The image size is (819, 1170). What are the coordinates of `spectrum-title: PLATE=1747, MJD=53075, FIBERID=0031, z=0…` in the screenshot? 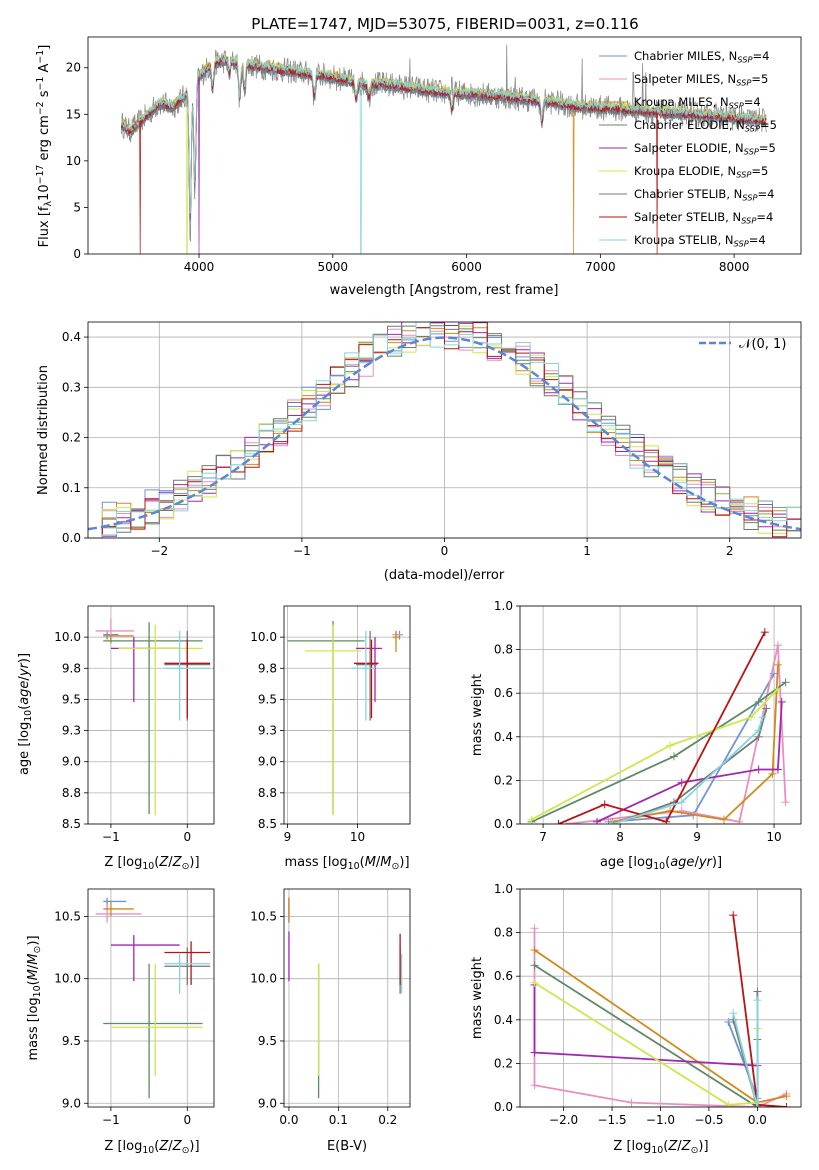 It's located at (444, 24).